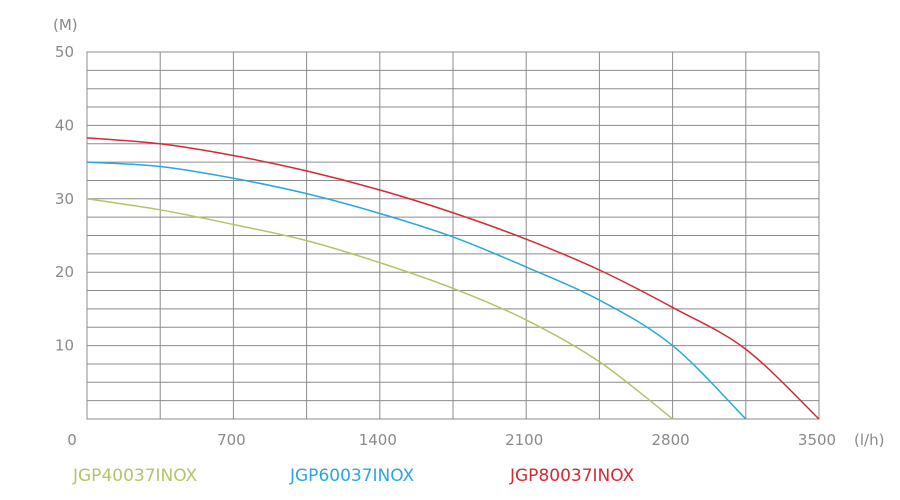 The height and width of the screenshot is (500, 900). Describe the element at coordinates (572, 476) in the screenshot. I see `legend-entry-jgp80037inox: JGP80037INOX` at that location.